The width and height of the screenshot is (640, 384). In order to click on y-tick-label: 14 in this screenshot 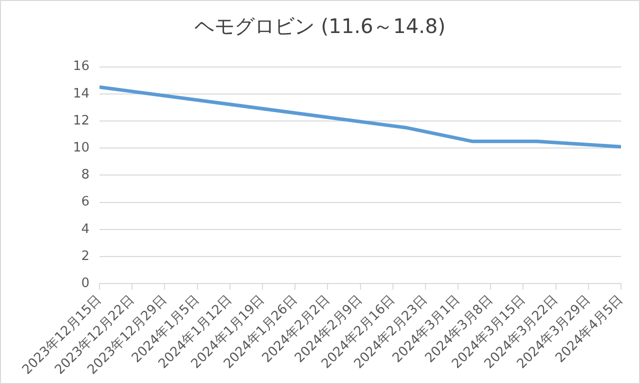, I will do `click(81, 94)`.